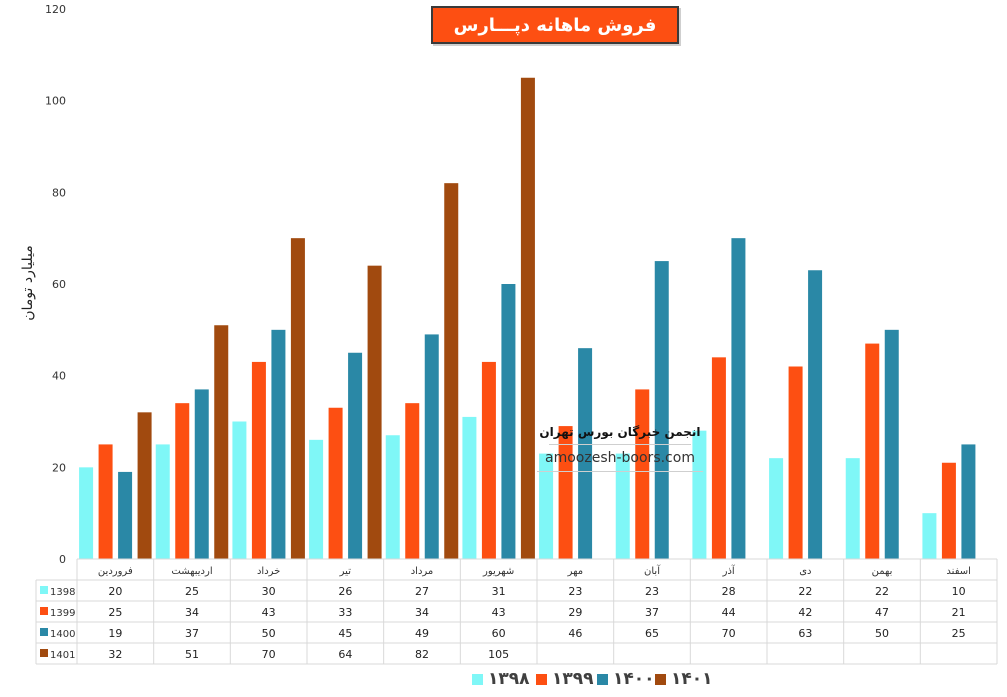 The width and height of the screenshot is (1007, 697). I want to click on category-label: بهمن, so click(882, 571).